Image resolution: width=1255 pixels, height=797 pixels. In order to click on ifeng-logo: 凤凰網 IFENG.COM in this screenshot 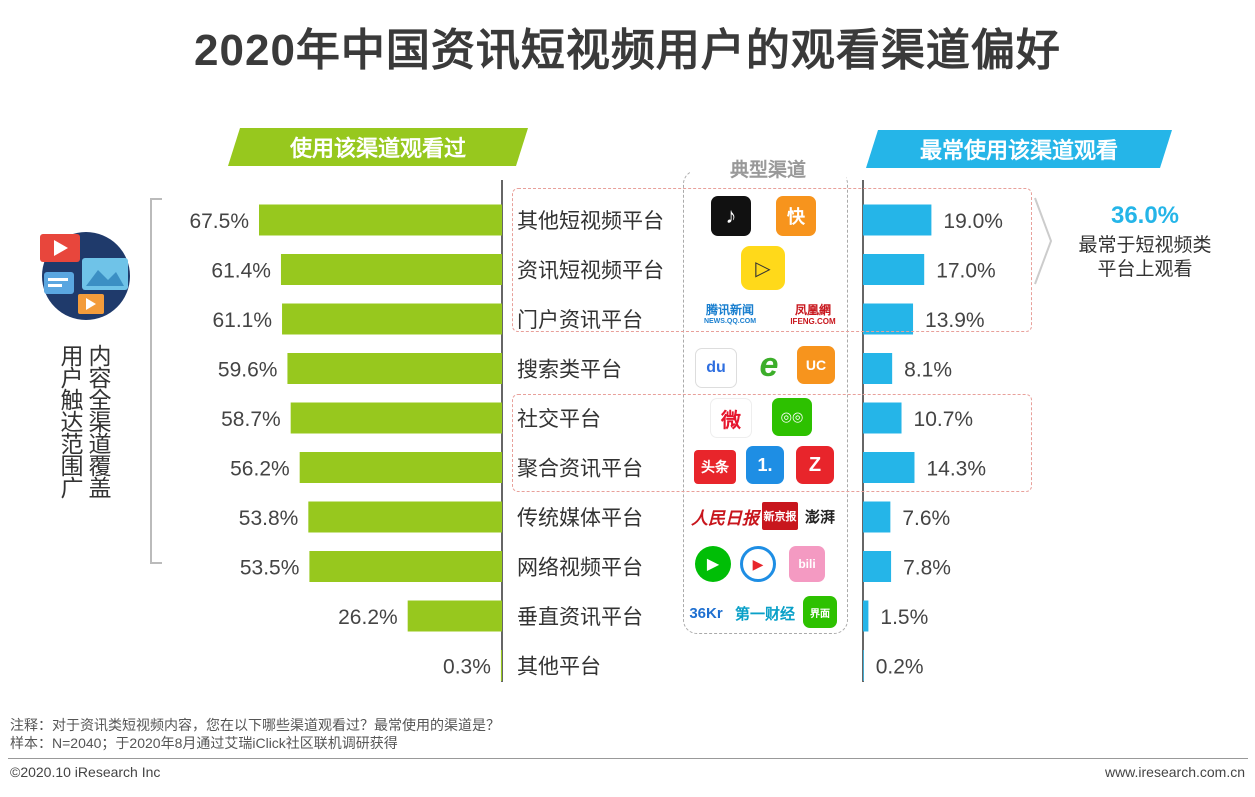, I will do `click(813, 314)`.